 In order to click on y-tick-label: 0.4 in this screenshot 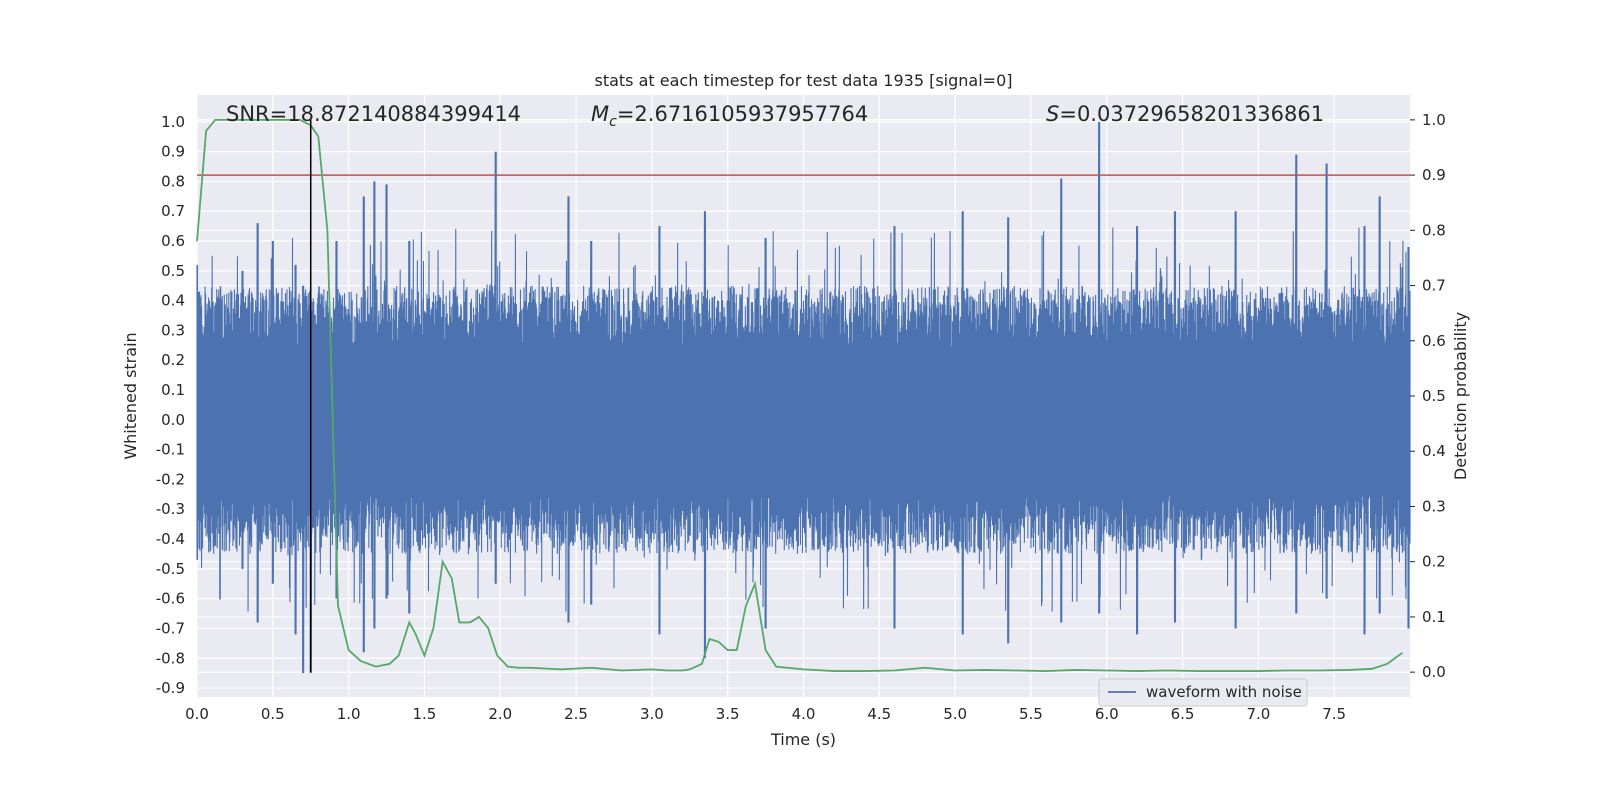, I will do `click(173, 301)`.